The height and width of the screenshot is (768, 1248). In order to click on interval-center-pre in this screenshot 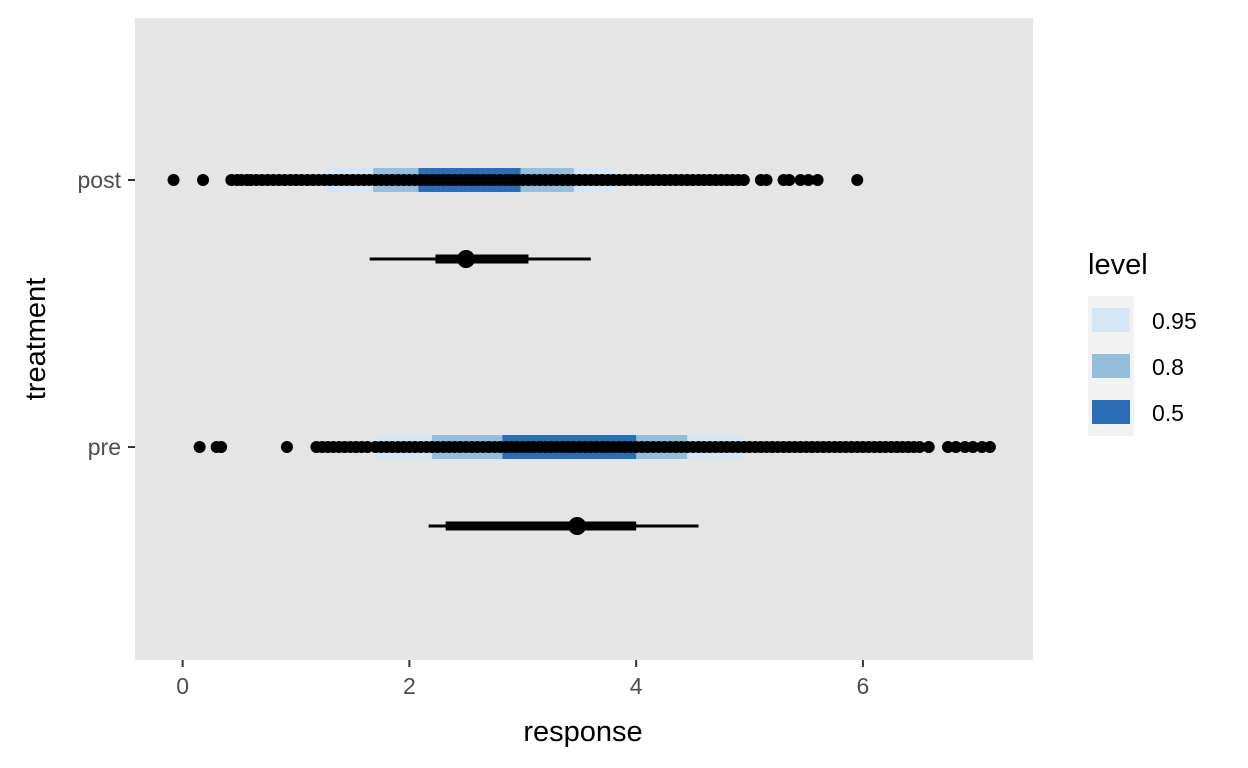, I will do `click(577, 526)`.